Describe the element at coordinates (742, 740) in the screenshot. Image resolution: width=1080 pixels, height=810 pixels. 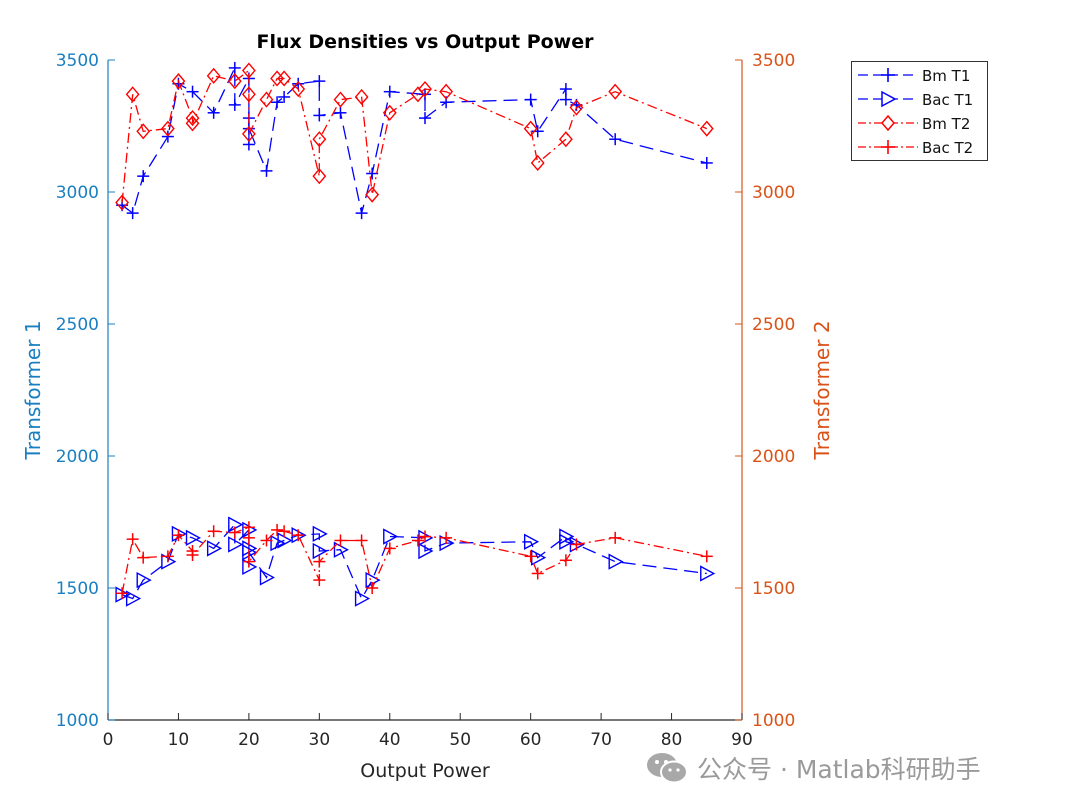
I see `x-tick-label: 90` at that location.